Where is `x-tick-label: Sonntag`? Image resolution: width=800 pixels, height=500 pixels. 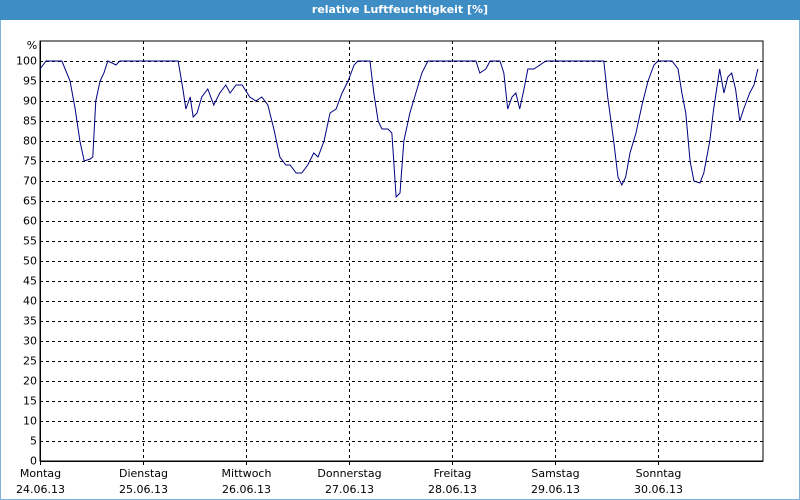 x-tick-label: Sonntag is located at coordinates (659, 473).